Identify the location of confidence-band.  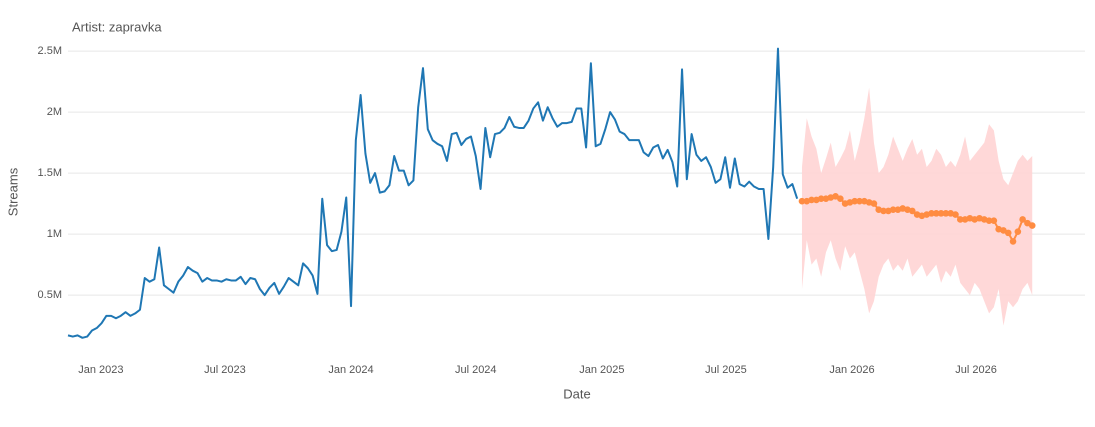
(917, 206).